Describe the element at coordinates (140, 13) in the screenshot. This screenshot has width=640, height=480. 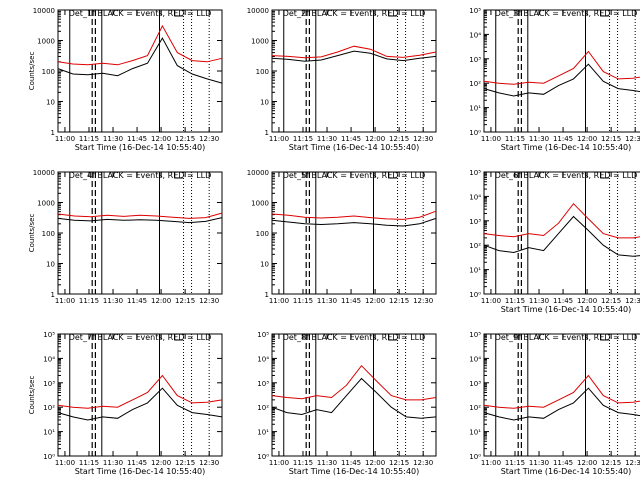
I see `panel-title: Det_1f BLACK = Events, RED = LLD` at that location.